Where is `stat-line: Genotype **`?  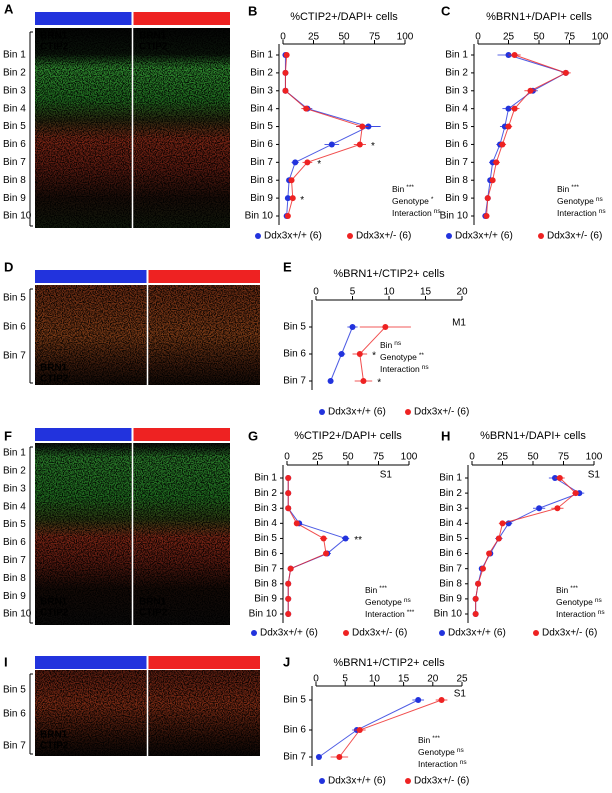
stat-line: Genotype ** is located at coordinates (402, 357).